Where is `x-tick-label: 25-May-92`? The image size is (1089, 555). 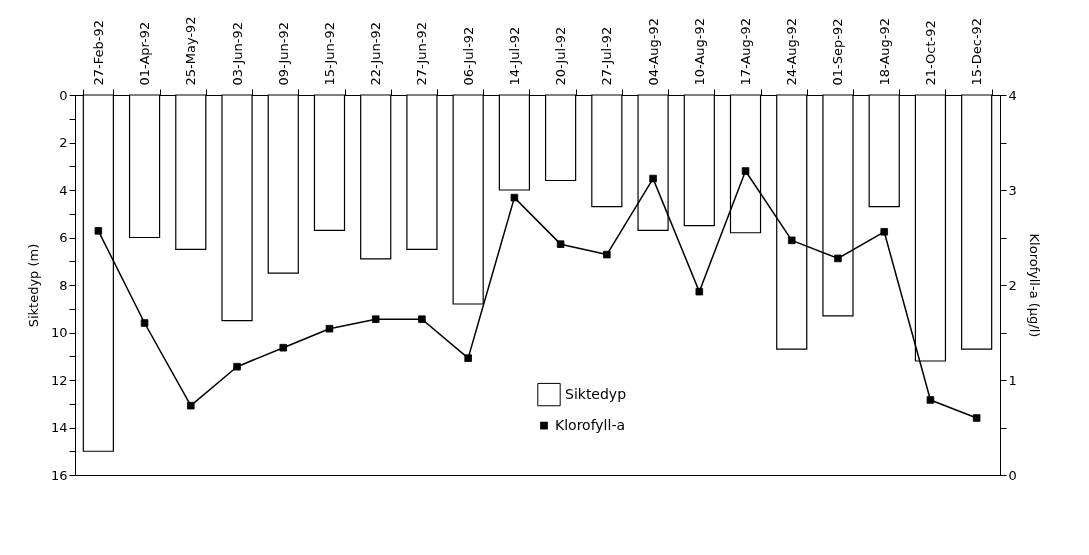
x-tick-label: 25-May-92 is located at coordinates (191, 51).